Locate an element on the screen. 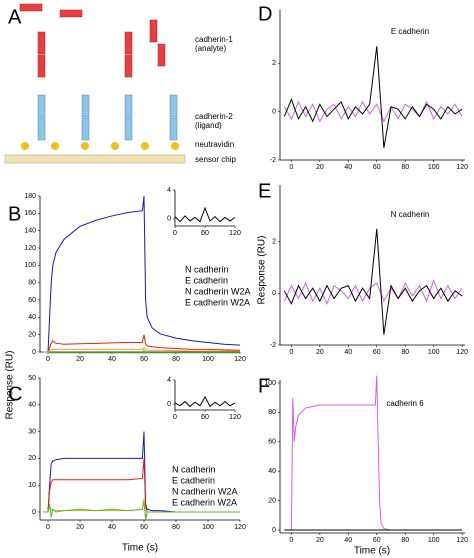 Image resolution: width=474 pixels, height=558 pixels. panel-label: C is located at coordinates (15, 394).